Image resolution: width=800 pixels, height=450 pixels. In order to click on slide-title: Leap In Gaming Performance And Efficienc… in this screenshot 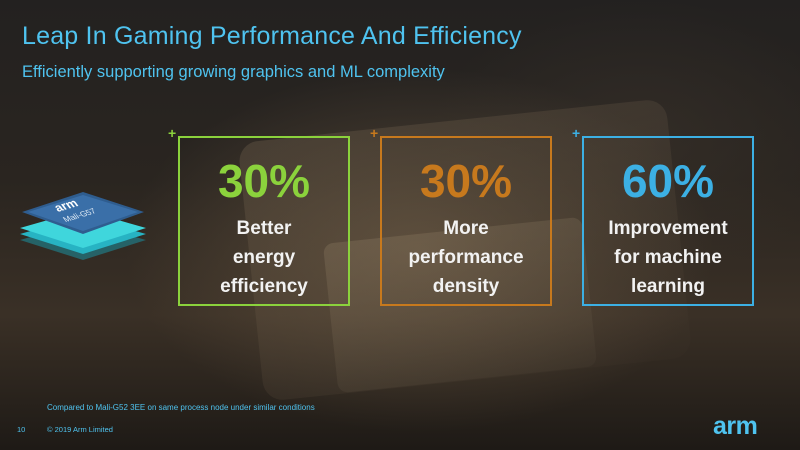, I will do `click(272, 36)`.